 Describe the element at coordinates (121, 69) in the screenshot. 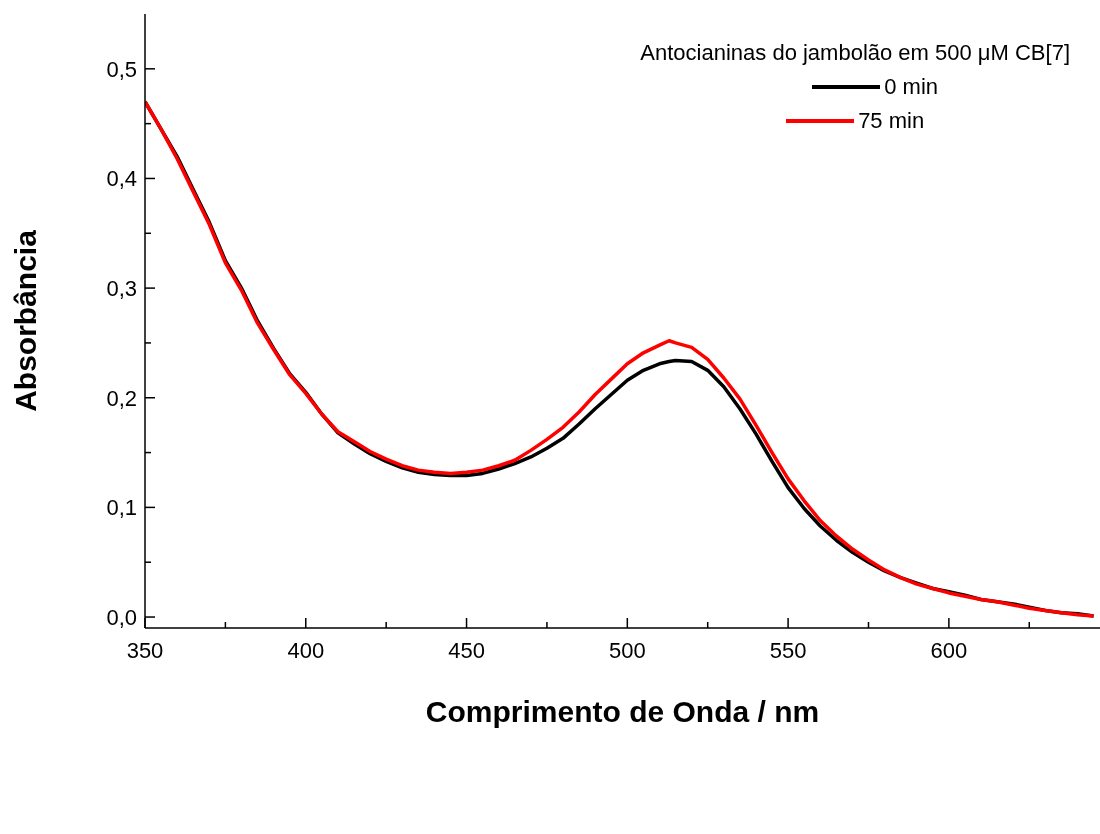

I see `y-tick-label: 0,5` at that location.